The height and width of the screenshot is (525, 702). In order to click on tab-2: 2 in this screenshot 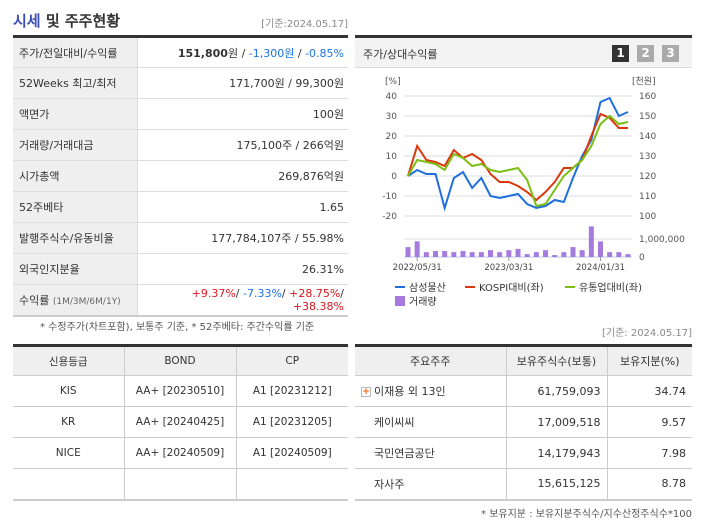, I will do `click(645, 53)`.